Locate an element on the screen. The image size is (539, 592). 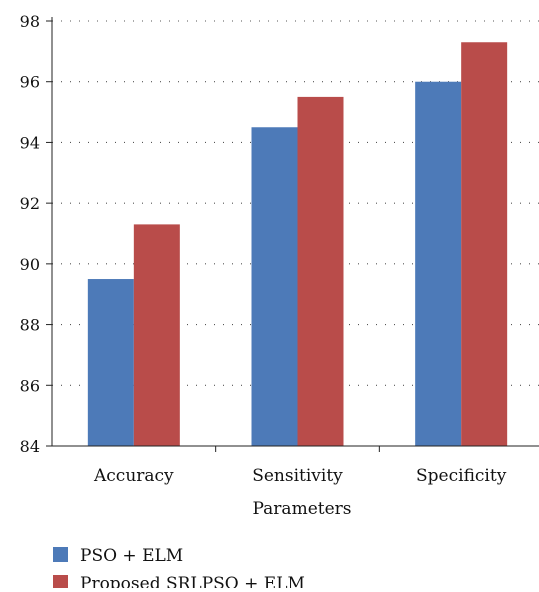
y-tick-label: 98 is located at coordinates (30, 21).